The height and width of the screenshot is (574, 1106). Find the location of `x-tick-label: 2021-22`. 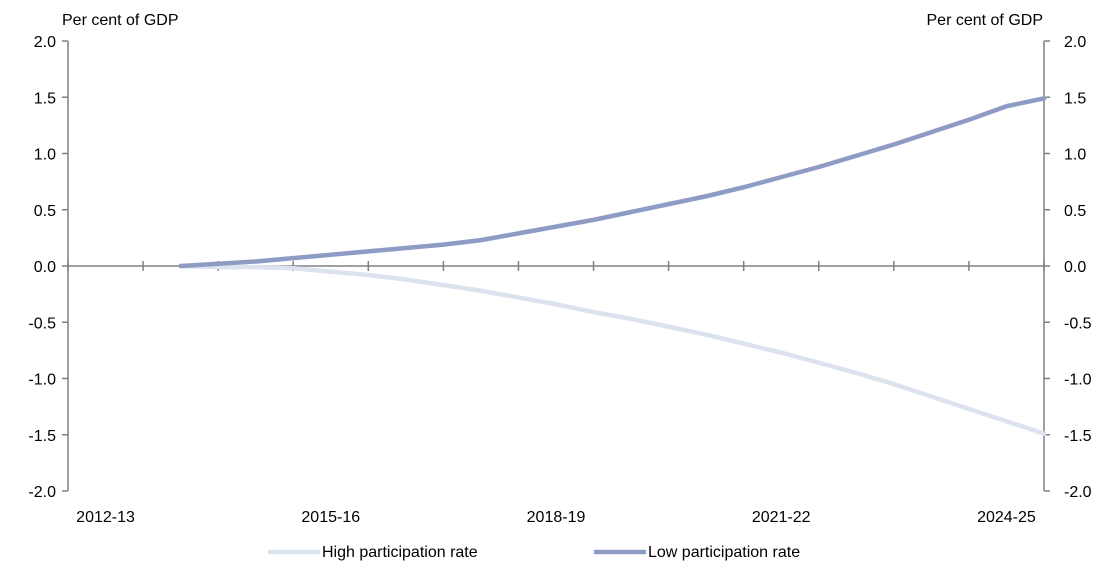

x-tick-label: 2021-22 is located at coordinates (781, 517).